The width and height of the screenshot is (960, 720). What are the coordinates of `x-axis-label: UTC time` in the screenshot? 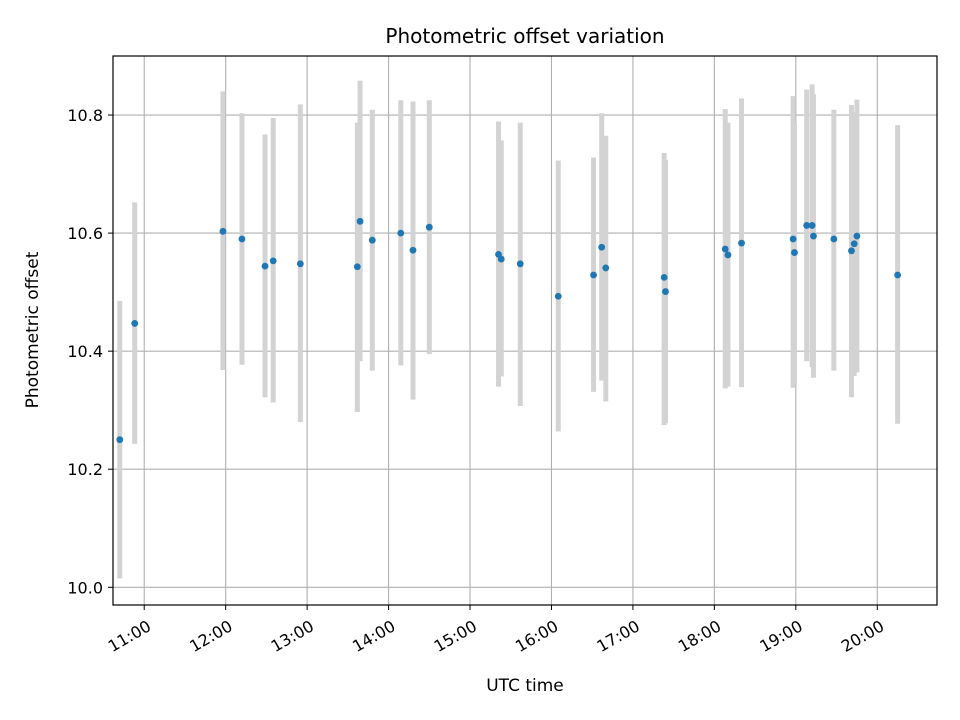 It's located at (525, 686).